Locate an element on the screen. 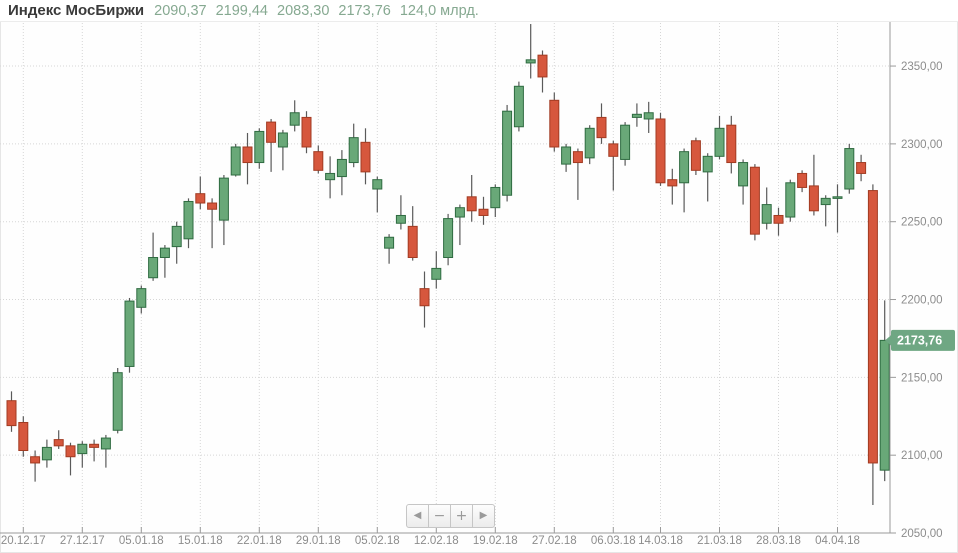 The image size is (958, 553). y-axis-label: 2200,00 is located at coordinates (922, 301).